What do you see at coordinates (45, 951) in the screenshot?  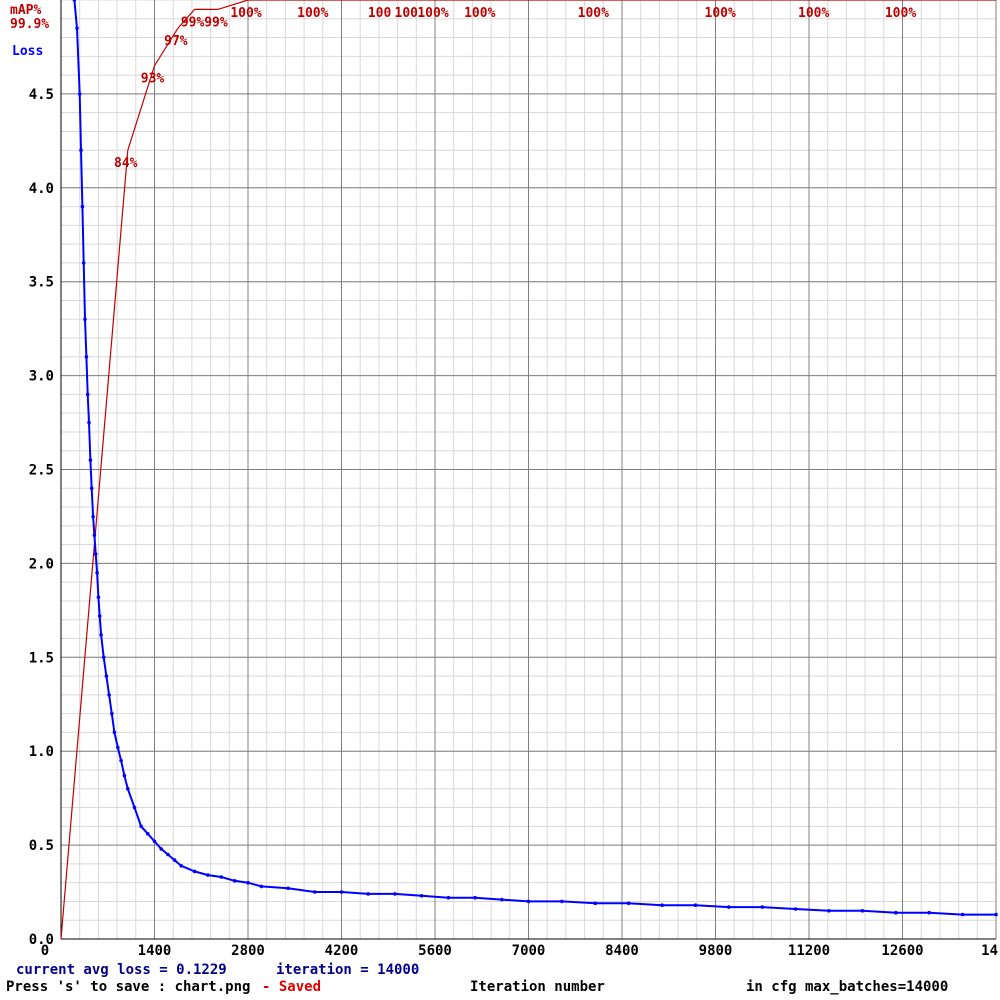 I see `x-tick-label: 0` at bounding box center [45, 951].